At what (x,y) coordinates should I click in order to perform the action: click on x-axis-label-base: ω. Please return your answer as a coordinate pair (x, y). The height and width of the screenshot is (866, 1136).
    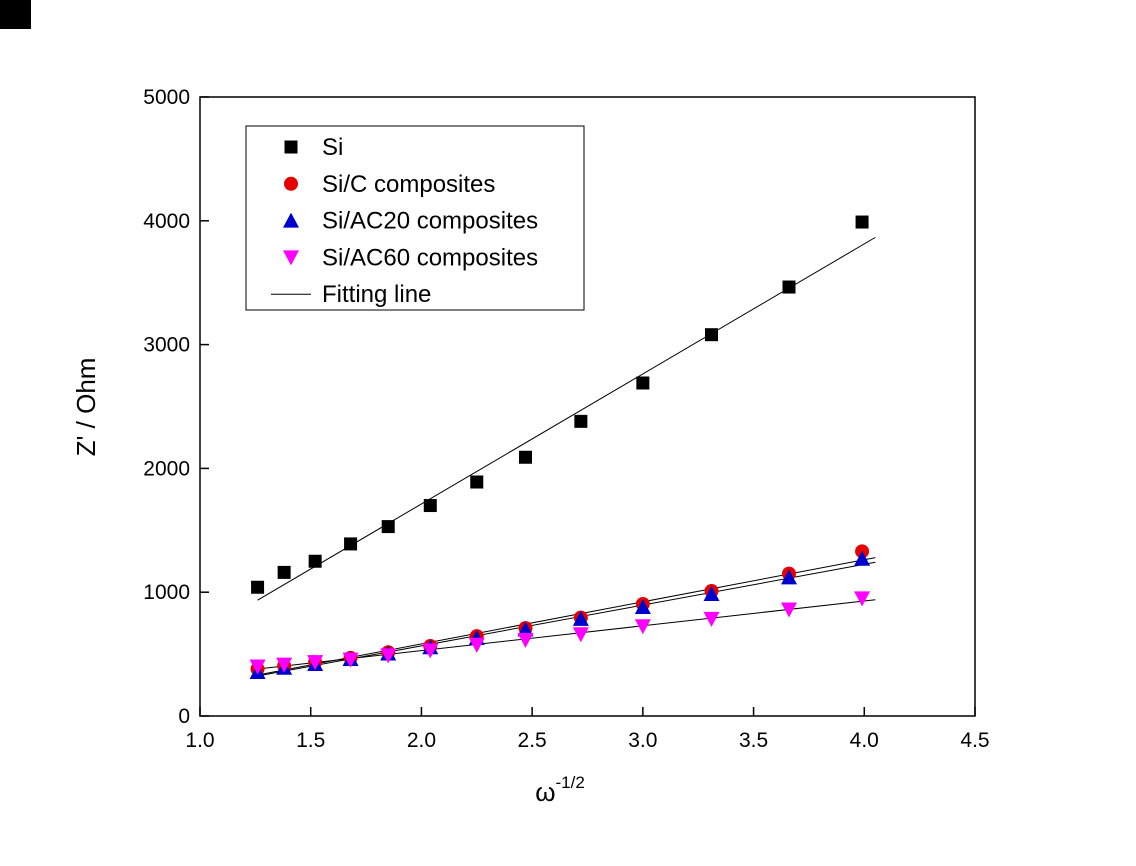
    Looking at the image, I should click on (545, 792).